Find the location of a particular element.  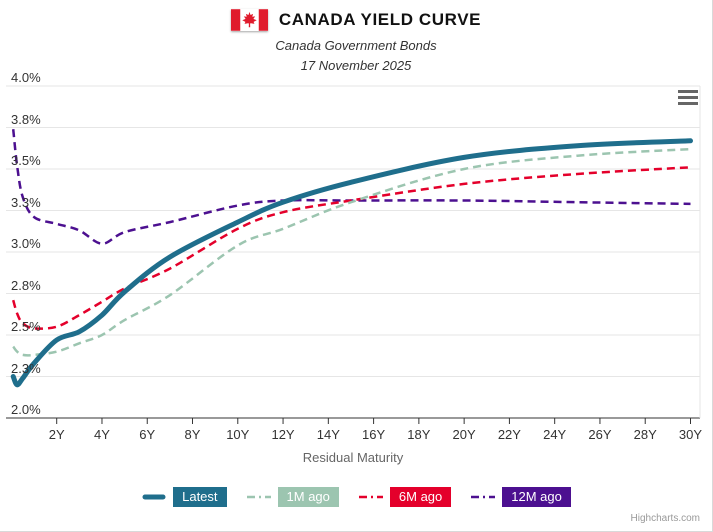

y-axis-label: 2.8% is located at coordinates (26, 285).